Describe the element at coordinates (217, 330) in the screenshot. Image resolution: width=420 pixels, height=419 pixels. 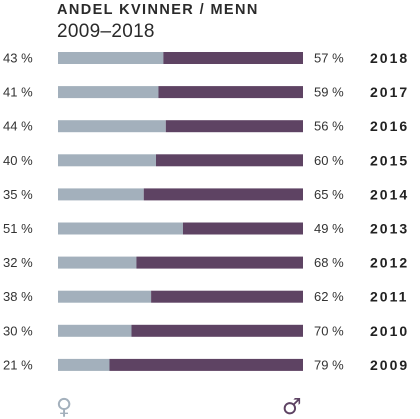
I see `bar-men-2010` at that location.